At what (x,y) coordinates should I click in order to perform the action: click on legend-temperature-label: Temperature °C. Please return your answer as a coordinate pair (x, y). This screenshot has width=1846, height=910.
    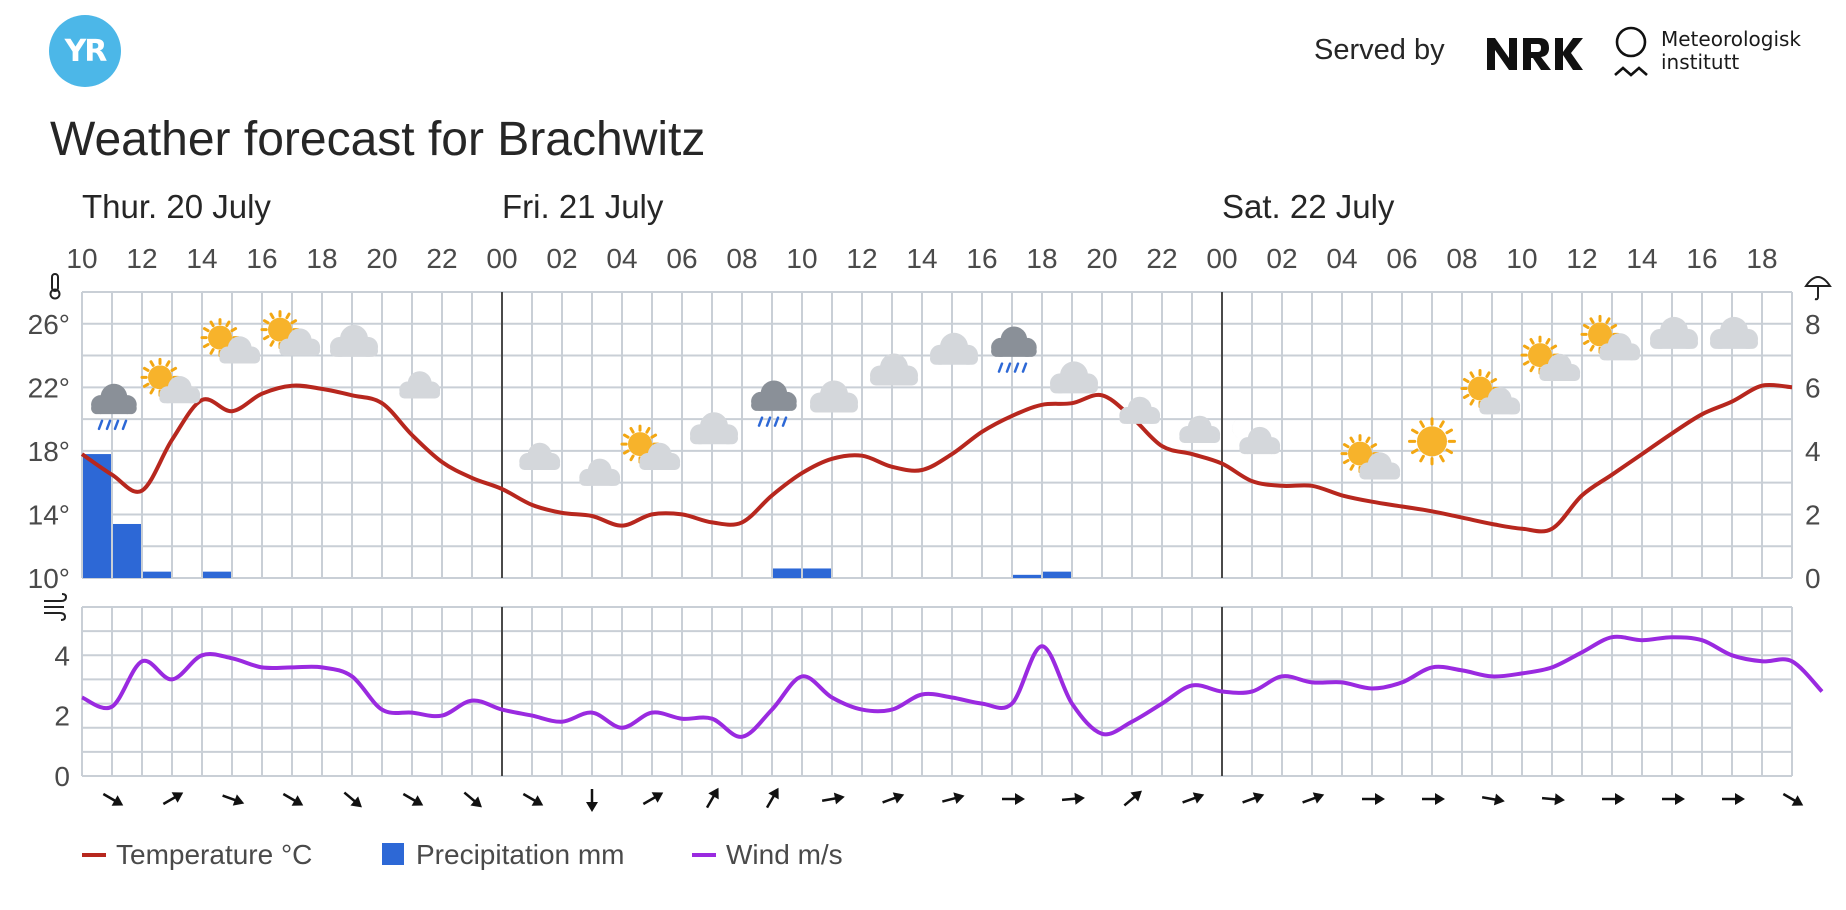
    Looking at the image, I should click on (214, 854).